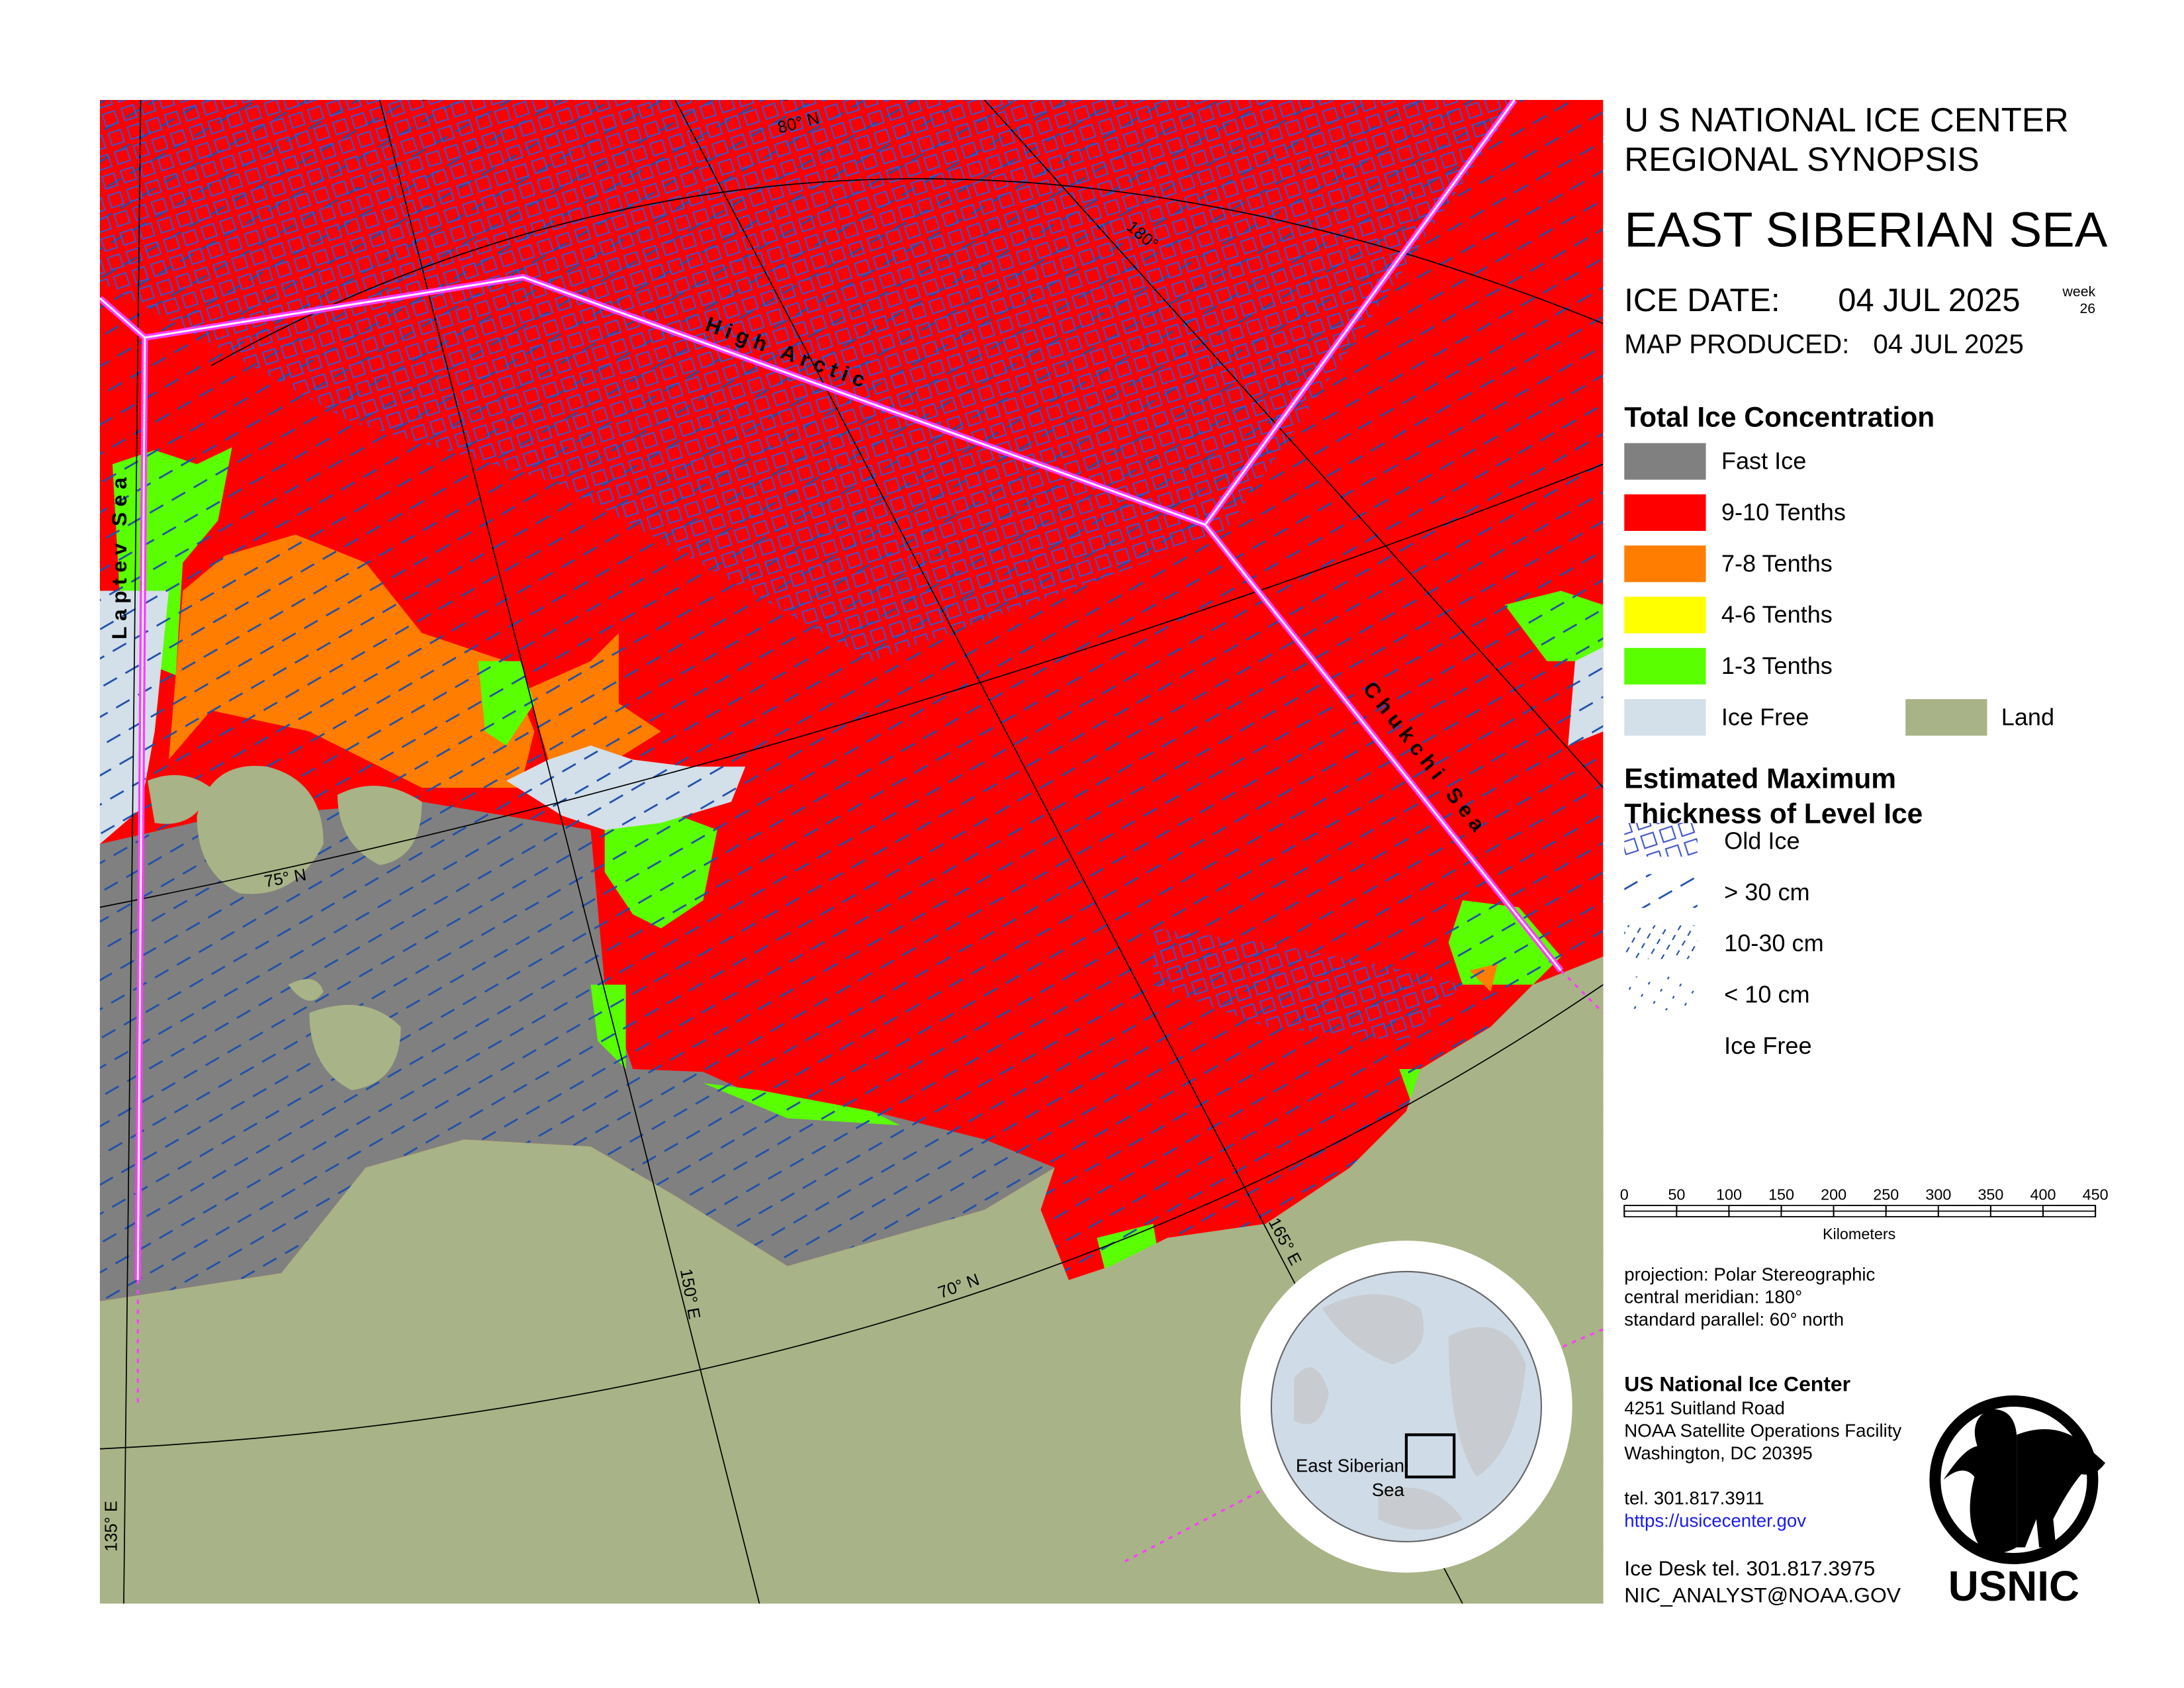  I want to click on website-link: https://usicecenter.gov, so click(1715, 1521).